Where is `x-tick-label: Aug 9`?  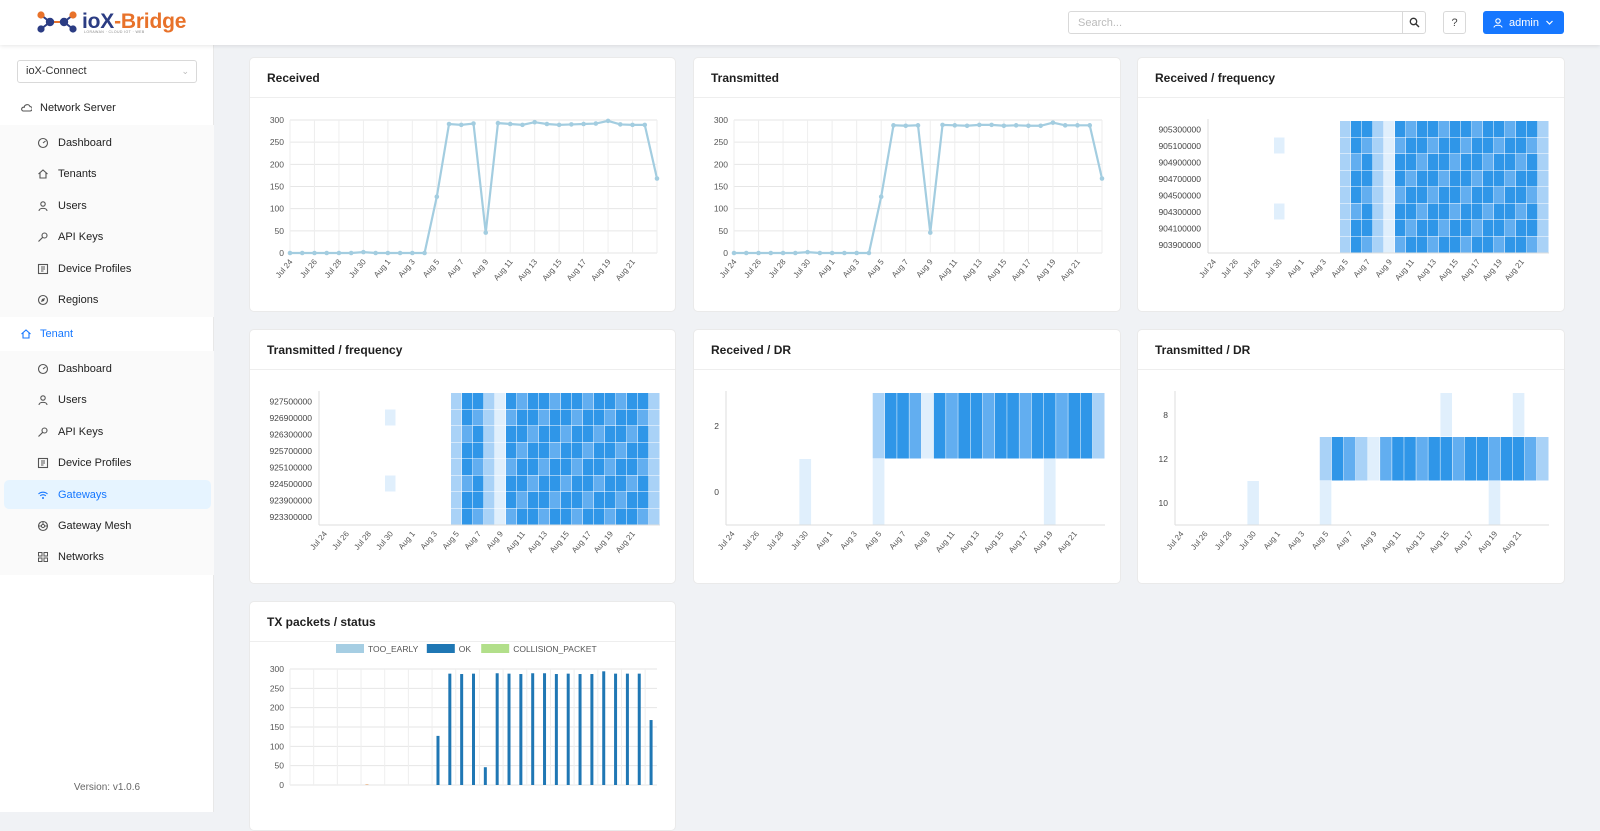
x-tick-label: Aug 9 is located at coordinates (924, 268).